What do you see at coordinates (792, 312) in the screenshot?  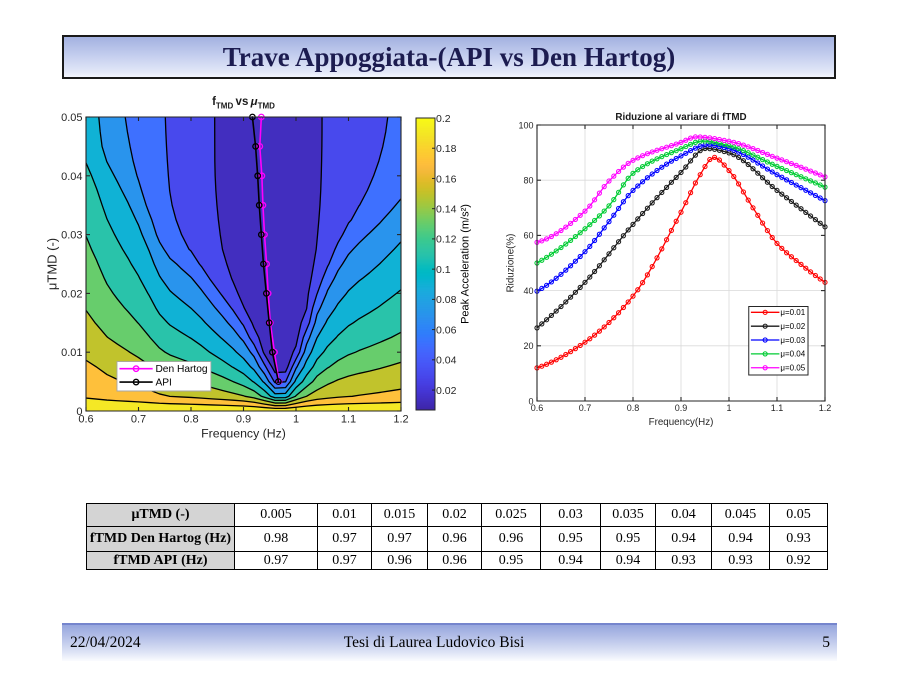 I see `svg-text: μ=0.01` at bounding box center [792, 312].